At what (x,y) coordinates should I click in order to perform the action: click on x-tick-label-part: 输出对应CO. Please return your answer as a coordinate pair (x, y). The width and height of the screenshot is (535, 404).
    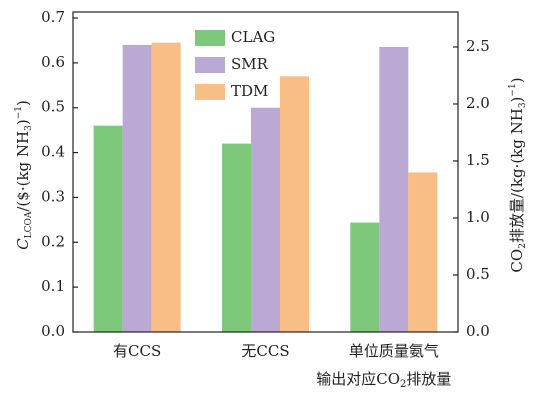
    Looking at the image, I should click on (358, 379).